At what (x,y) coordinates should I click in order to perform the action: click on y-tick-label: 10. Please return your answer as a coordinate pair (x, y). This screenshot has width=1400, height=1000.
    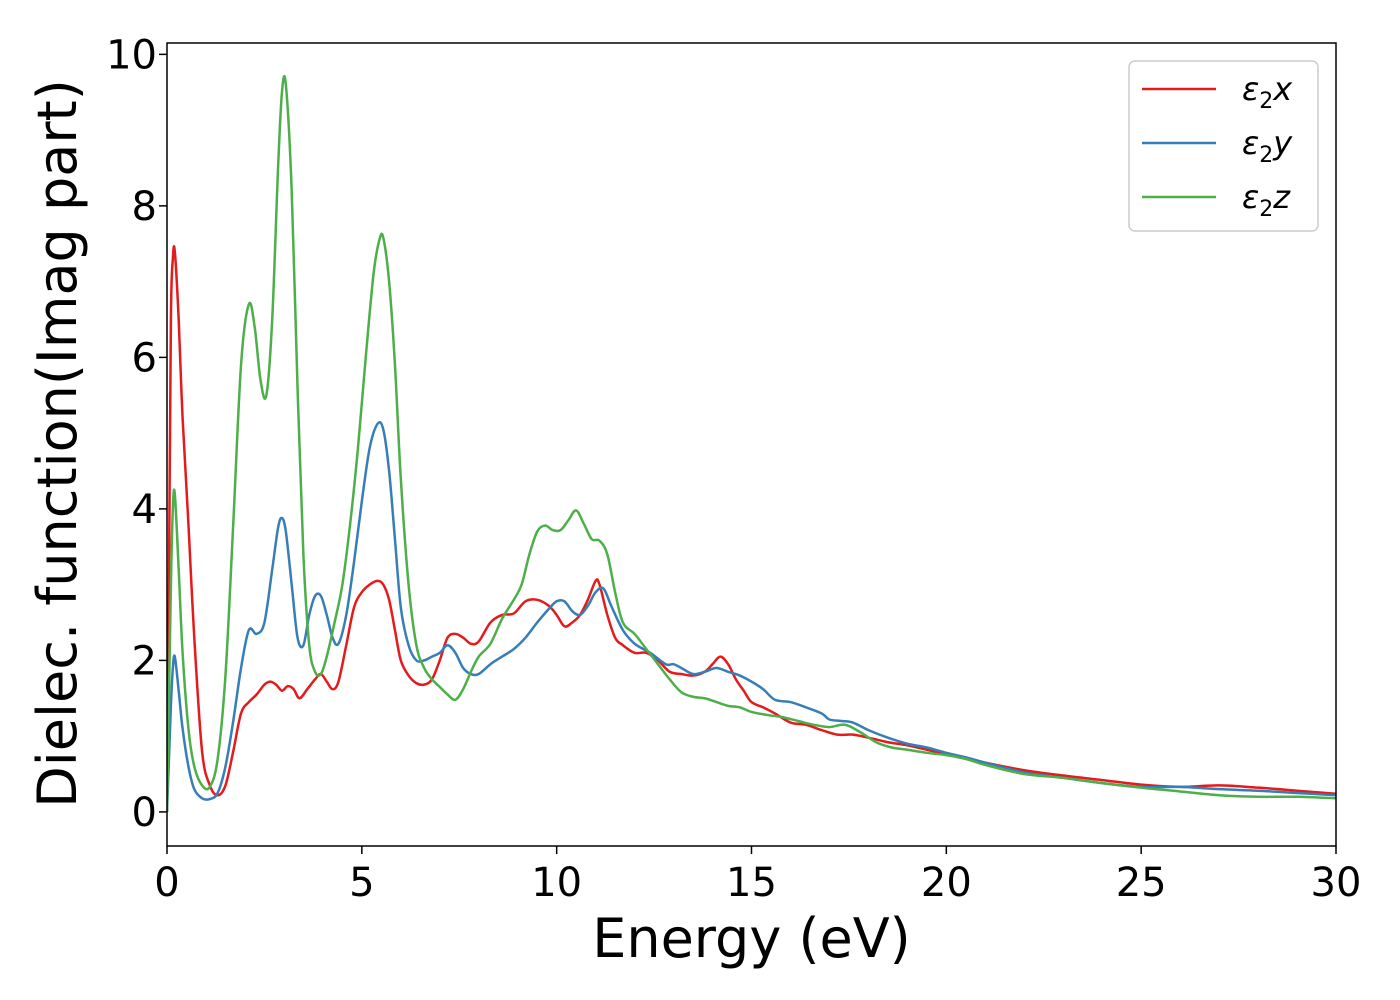
    Looking at the image, I should click on (131, 55).